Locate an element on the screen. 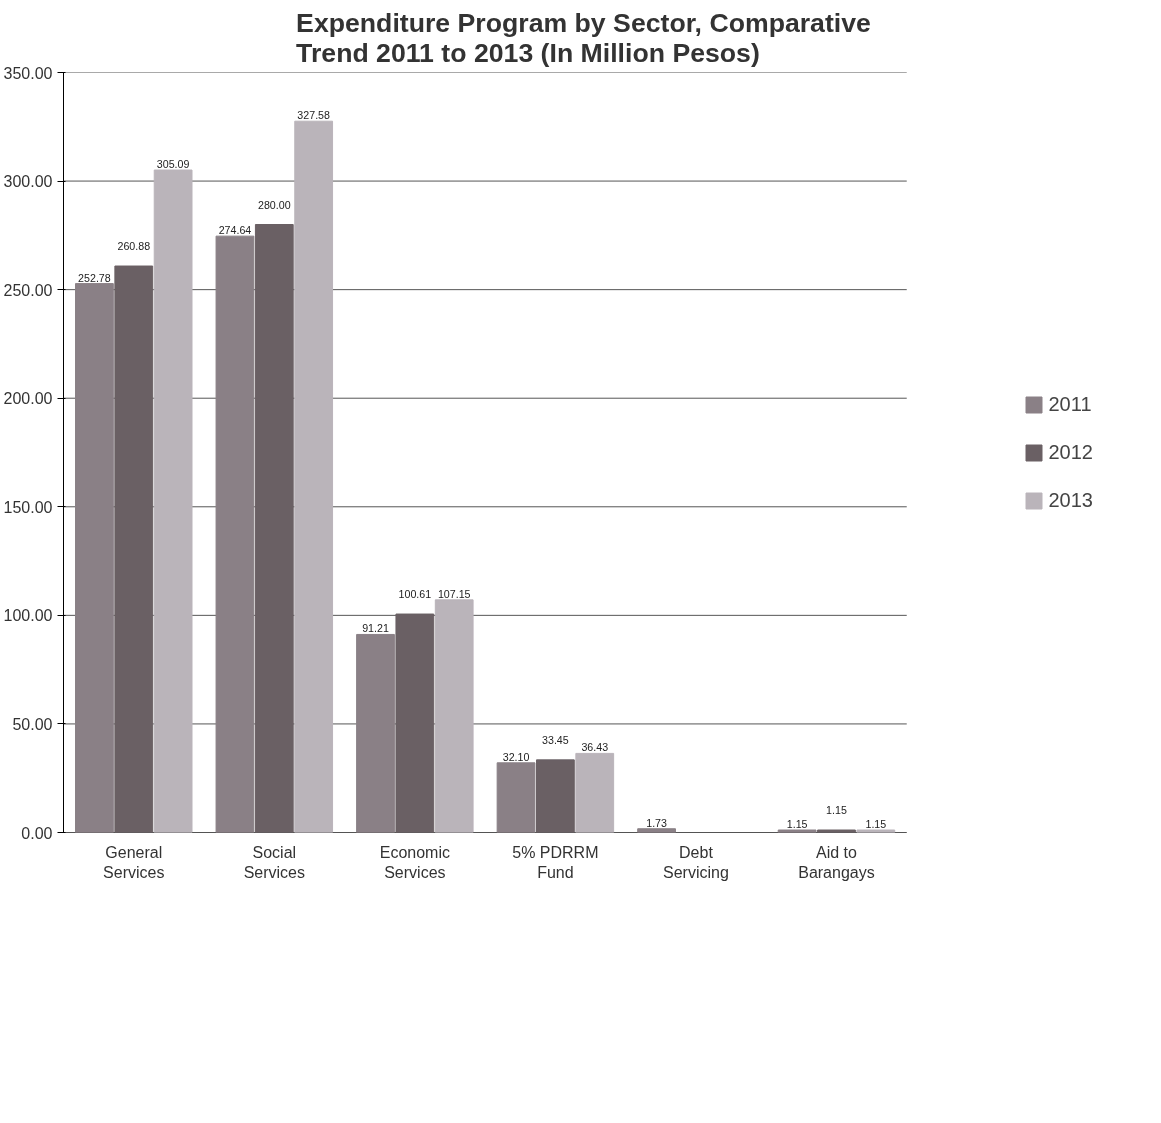 Image resolution: width=1161 pixels, height=1123 pixels. data-label: 33.45 is located at coordinates (555, 739).